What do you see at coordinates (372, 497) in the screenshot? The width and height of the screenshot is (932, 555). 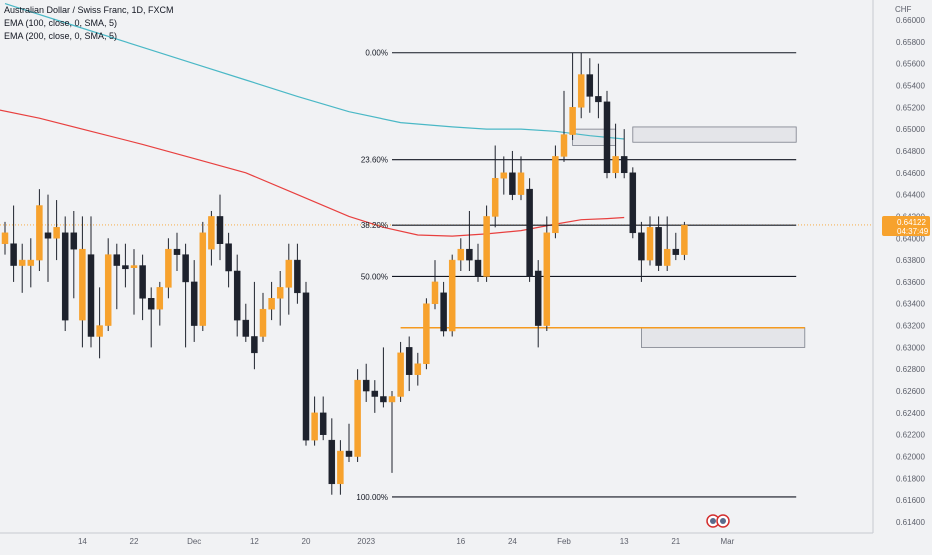 I see `fib-level-label-4: 100.00%` at bounding box center [372, 497].